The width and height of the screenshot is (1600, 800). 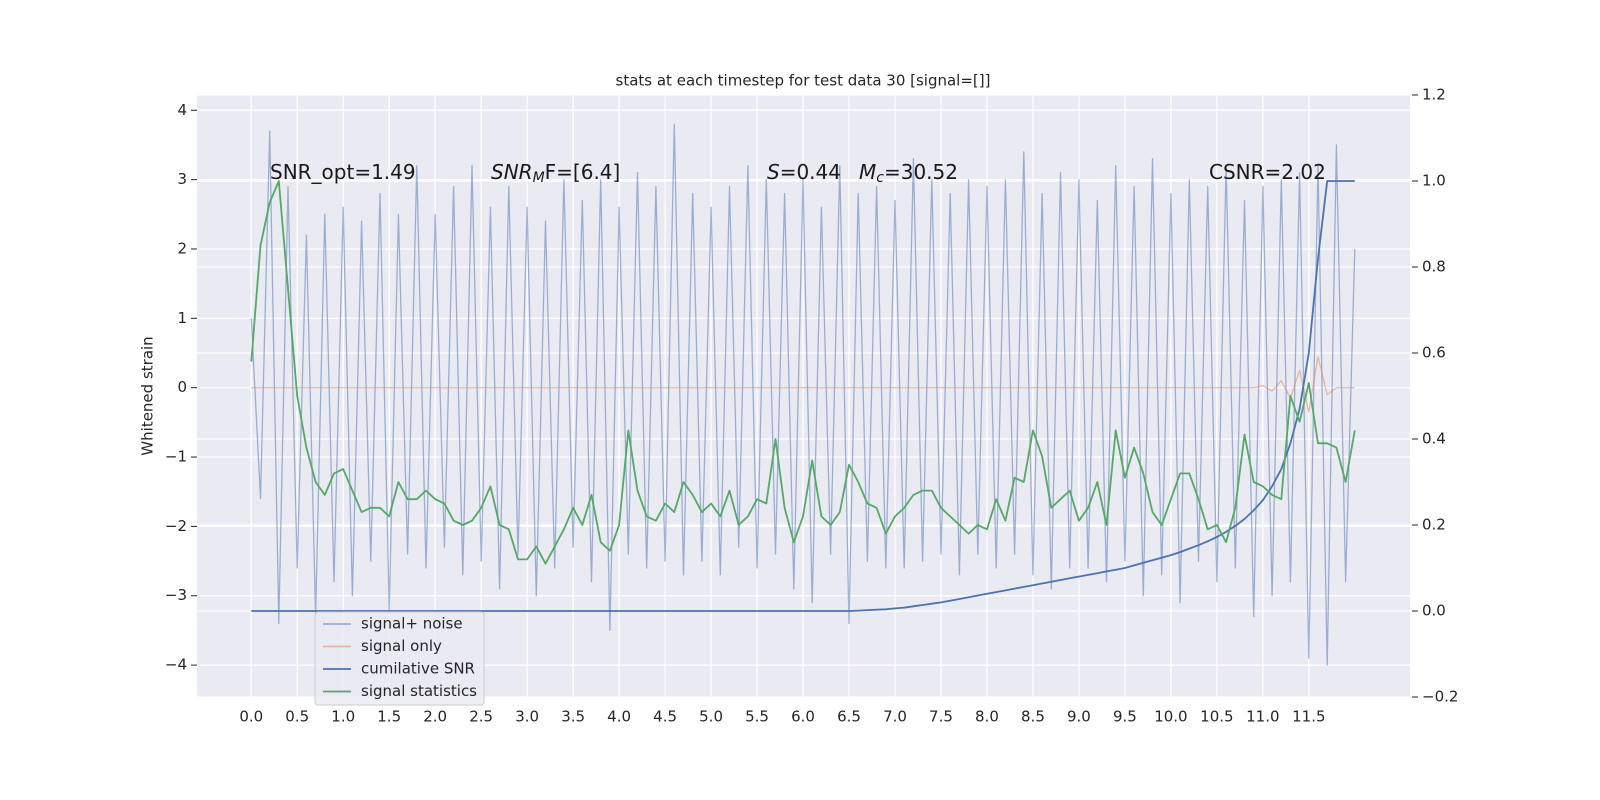 I want to click on y-axis-label: Whitened strain, so click(x=148, y=395).